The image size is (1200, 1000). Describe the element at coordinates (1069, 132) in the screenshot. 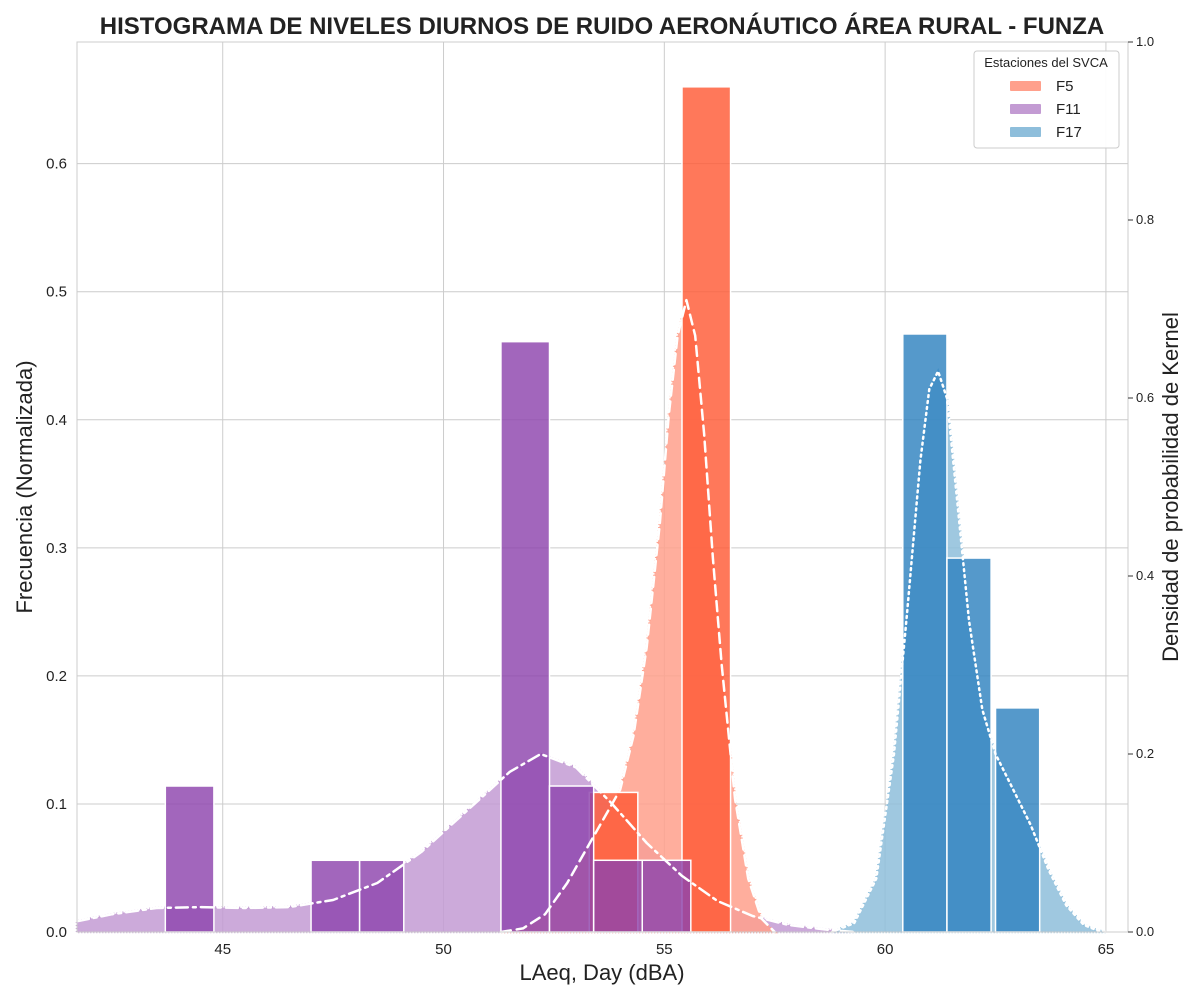

I see `legend-label-f17: F17` at that location.